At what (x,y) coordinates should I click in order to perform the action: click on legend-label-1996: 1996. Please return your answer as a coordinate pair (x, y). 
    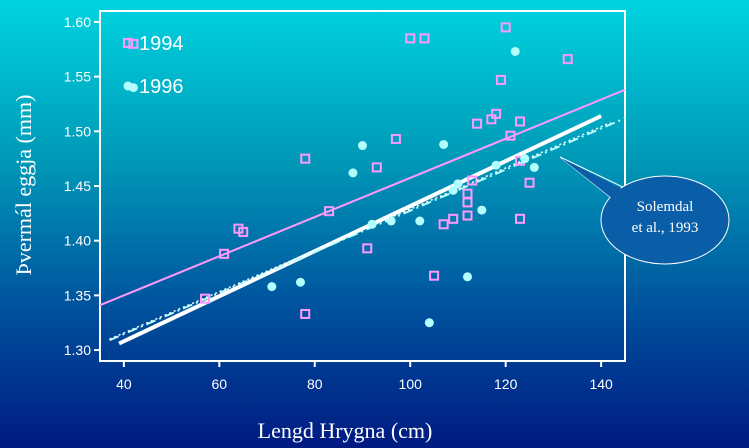
    Looking at the image, I should click on (161, 87).